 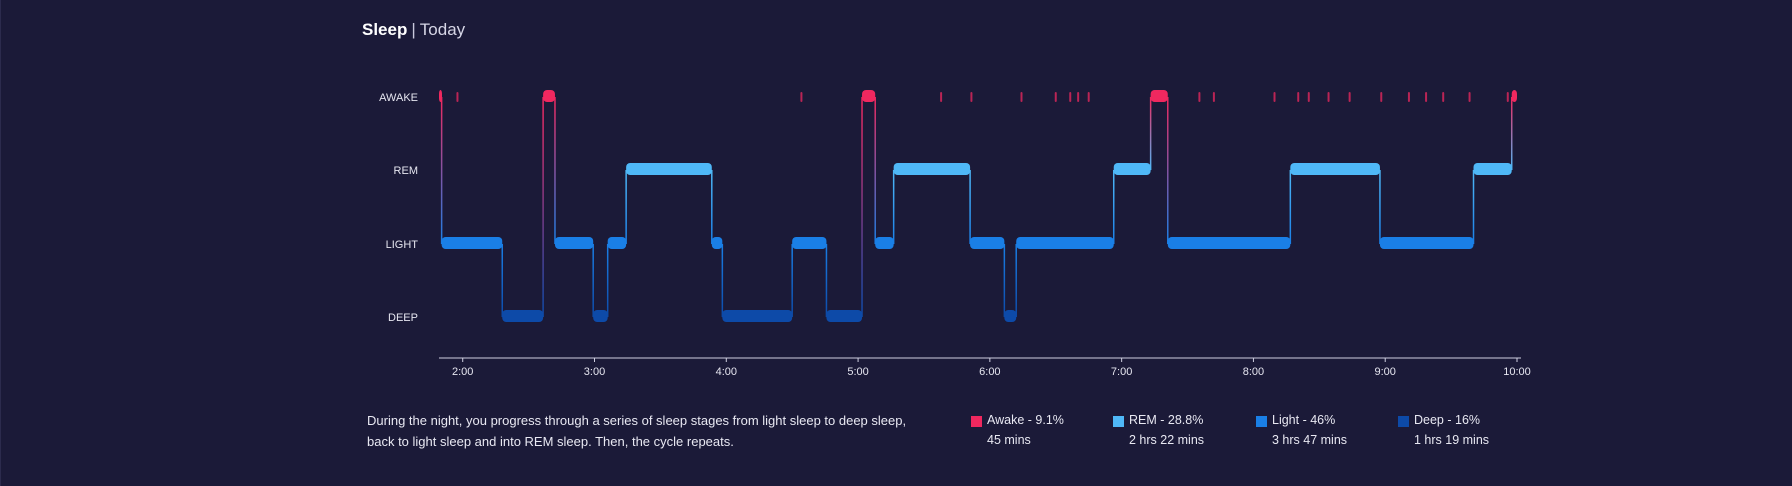 What do you see at coordinates (462, 372) in the screenshot?
I see `x-tick-label: 2:00` at bounding box center [462, 372].